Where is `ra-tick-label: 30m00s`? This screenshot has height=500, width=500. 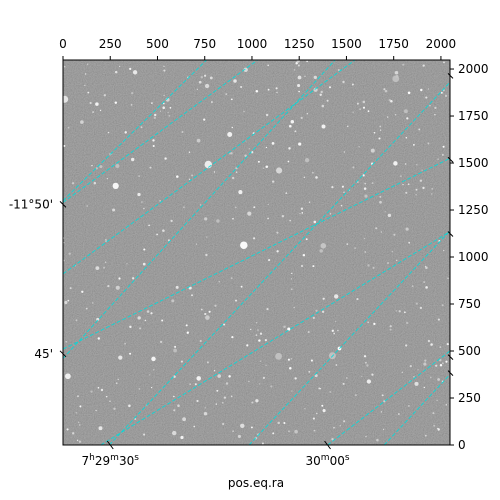
ra-tick-label: 30m00s is located at coordinates (328, 460).